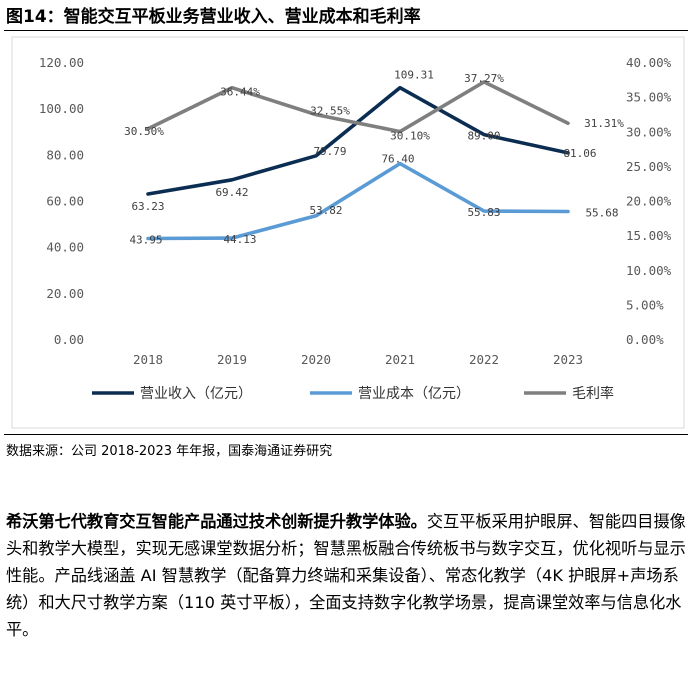 Image resolution: width=692 pixels, height=674 pixels. I want to click on right-axis-tick-label: 0.00%, so click(645, 339).